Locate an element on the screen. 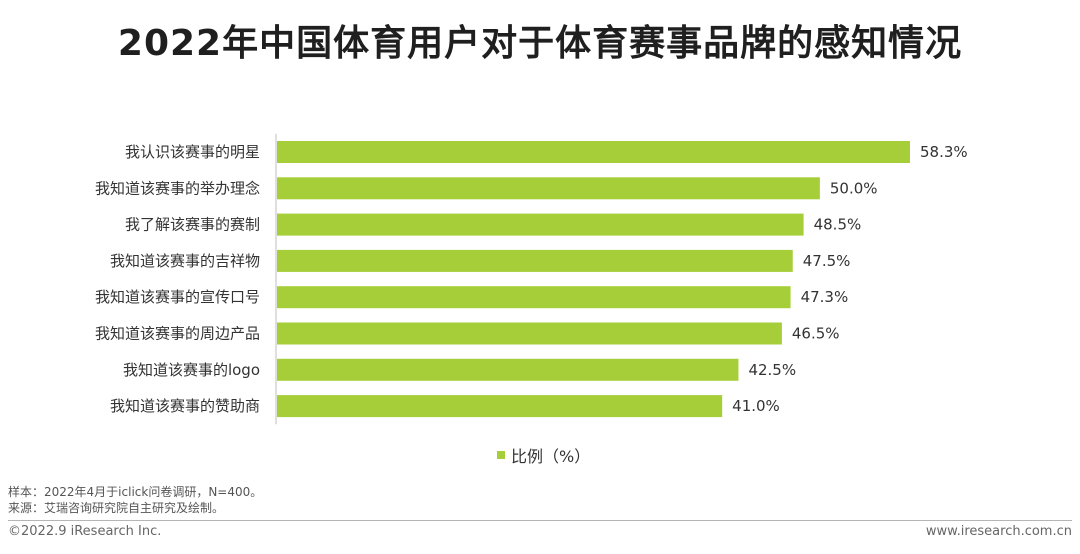 The height and width of the screenshot is (554, 1080). category-label: 我认识该赛事的明星 is located at coordinates (192, 152).